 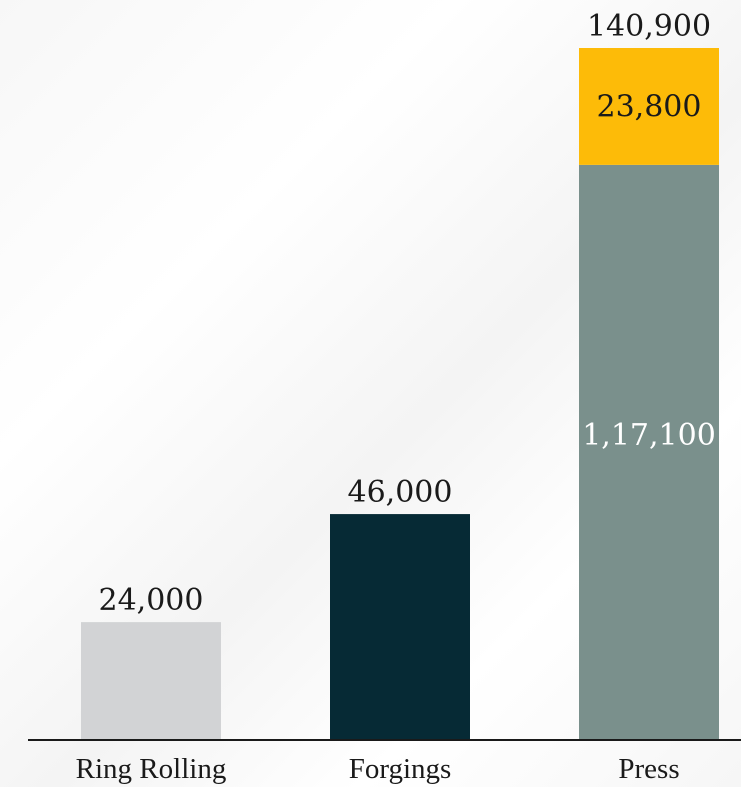 I want to click on category-label-ring-rolling: Ring Rolling, so click(x=151, y=769).